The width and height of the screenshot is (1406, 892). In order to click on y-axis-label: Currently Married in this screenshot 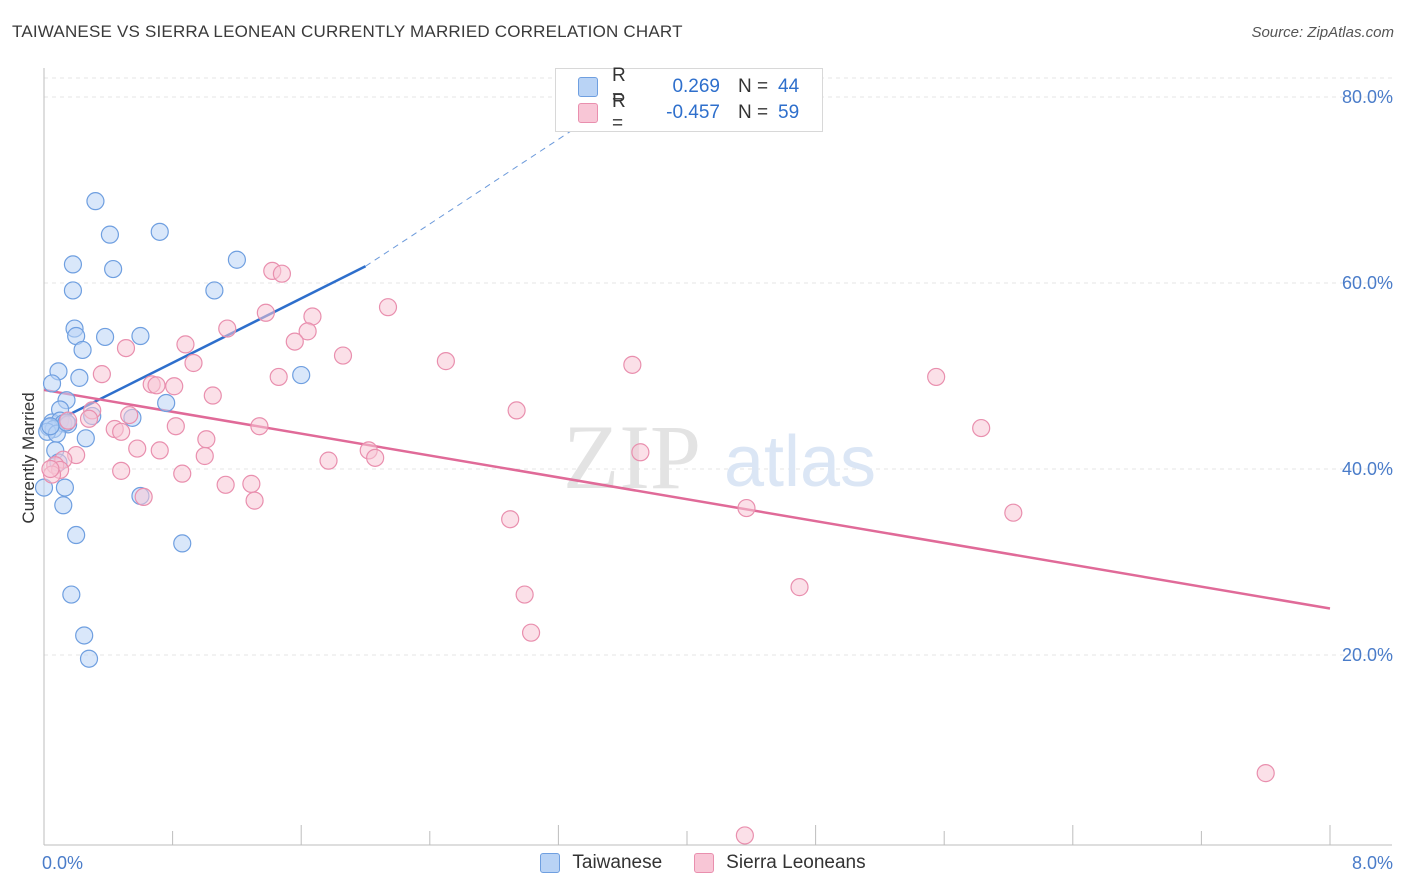, I will do `click(28, 457)`.